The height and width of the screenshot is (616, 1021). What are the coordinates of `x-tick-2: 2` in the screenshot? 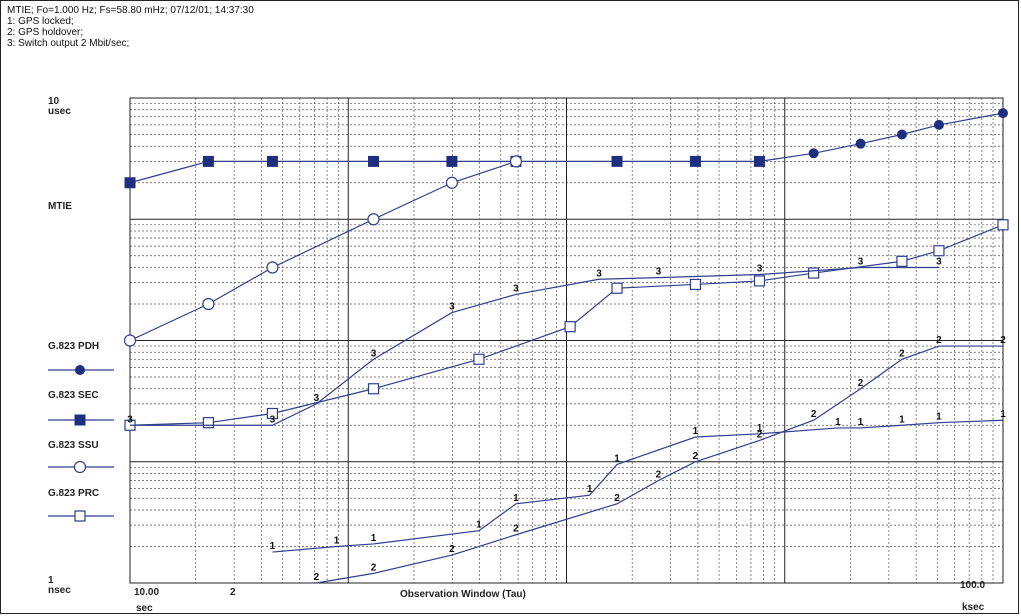 It's located at (233, 592).